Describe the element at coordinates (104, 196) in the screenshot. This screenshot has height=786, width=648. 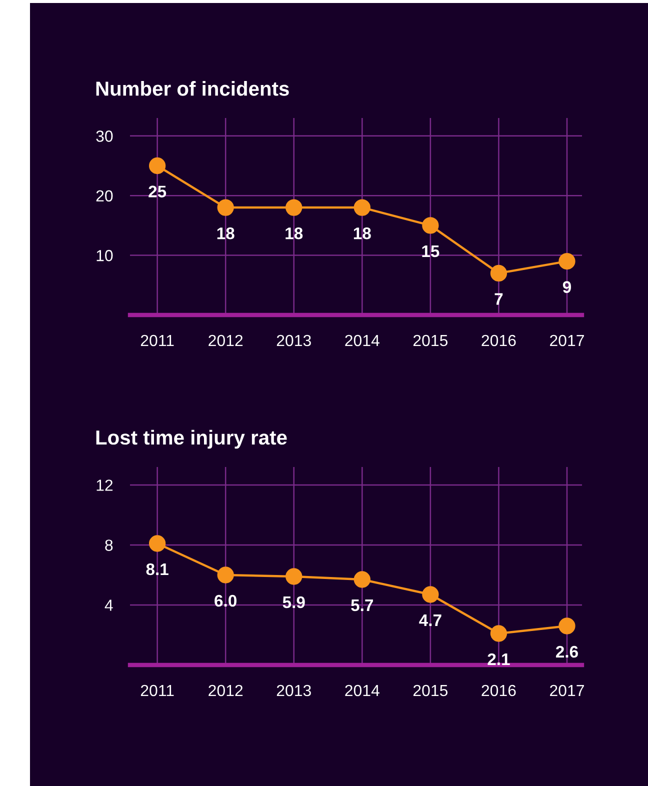
I see `y-tick-label: 20` at that location.